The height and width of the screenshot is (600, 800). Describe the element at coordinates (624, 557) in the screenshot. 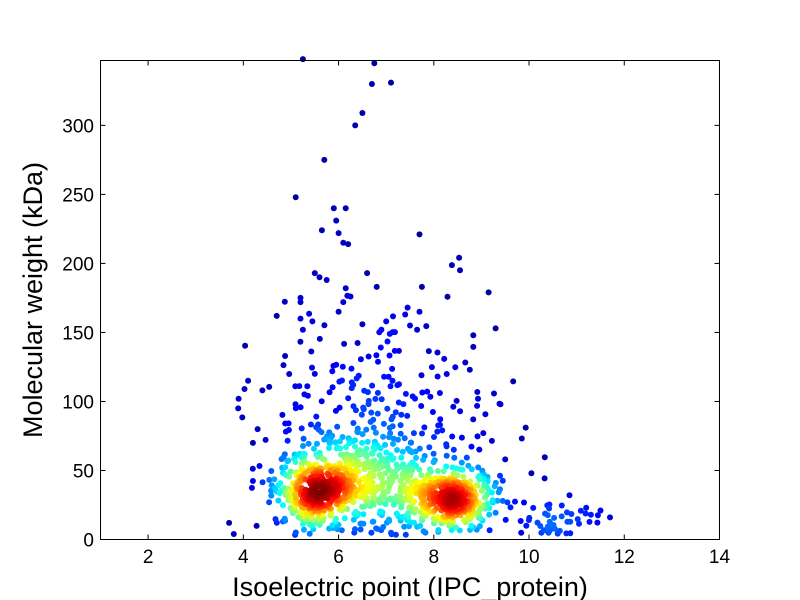

I see `x-tick-label: 12` at that location.